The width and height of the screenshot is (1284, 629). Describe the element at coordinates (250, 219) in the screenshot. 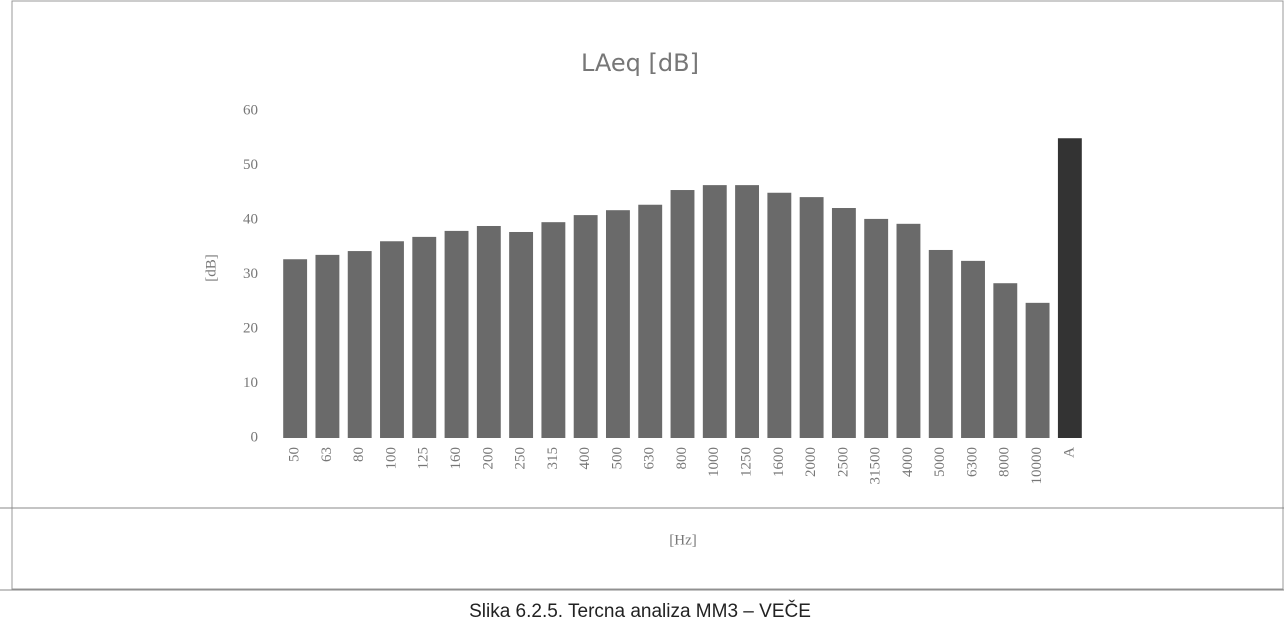

I see `y-tick-label: 40` at that location.